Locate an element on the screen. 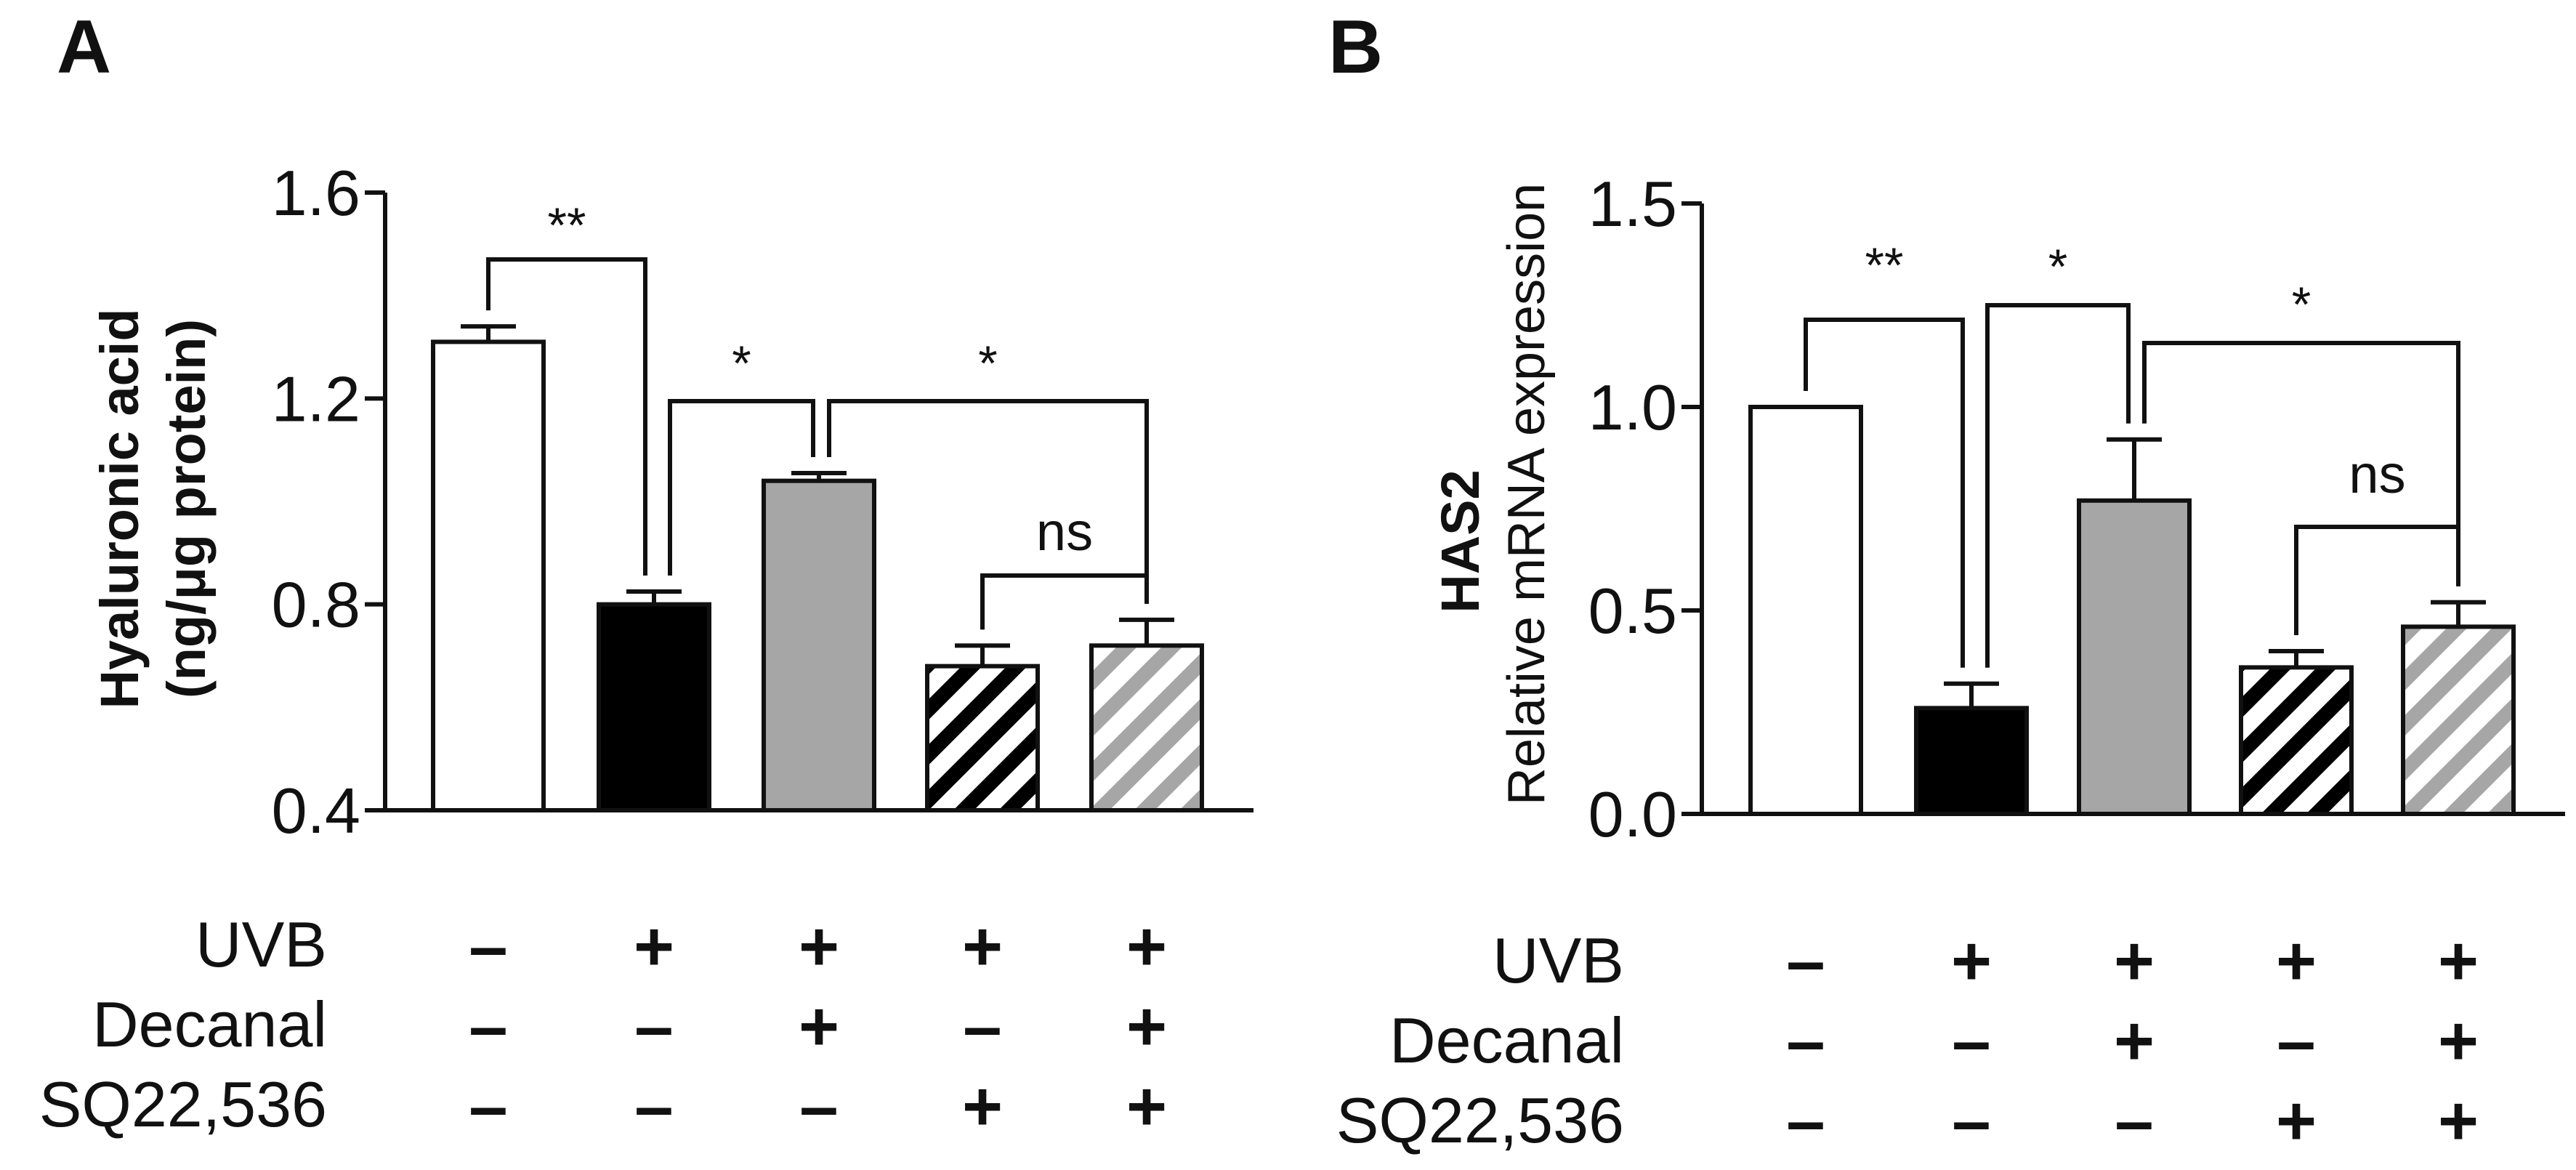  panel-a-ylabel-line2: (ng/μg protein) is located at coordinates (187, 509).